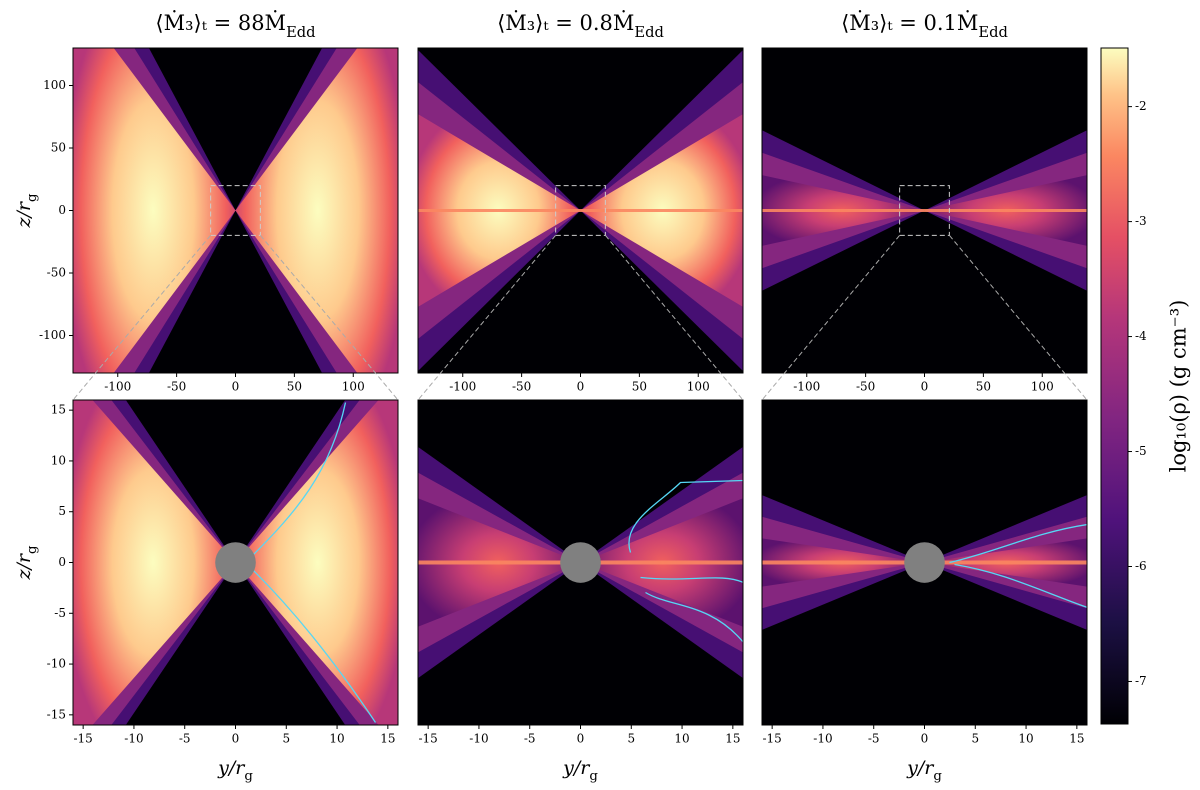 The height and width of the screenshot is (790, 1200). What do you see at coordinates (1179, 386) in the screenshot?
I see `colorbar-label: log₁₀(ρ) (g cm⁻³)` at bounding box center [1179, 386].